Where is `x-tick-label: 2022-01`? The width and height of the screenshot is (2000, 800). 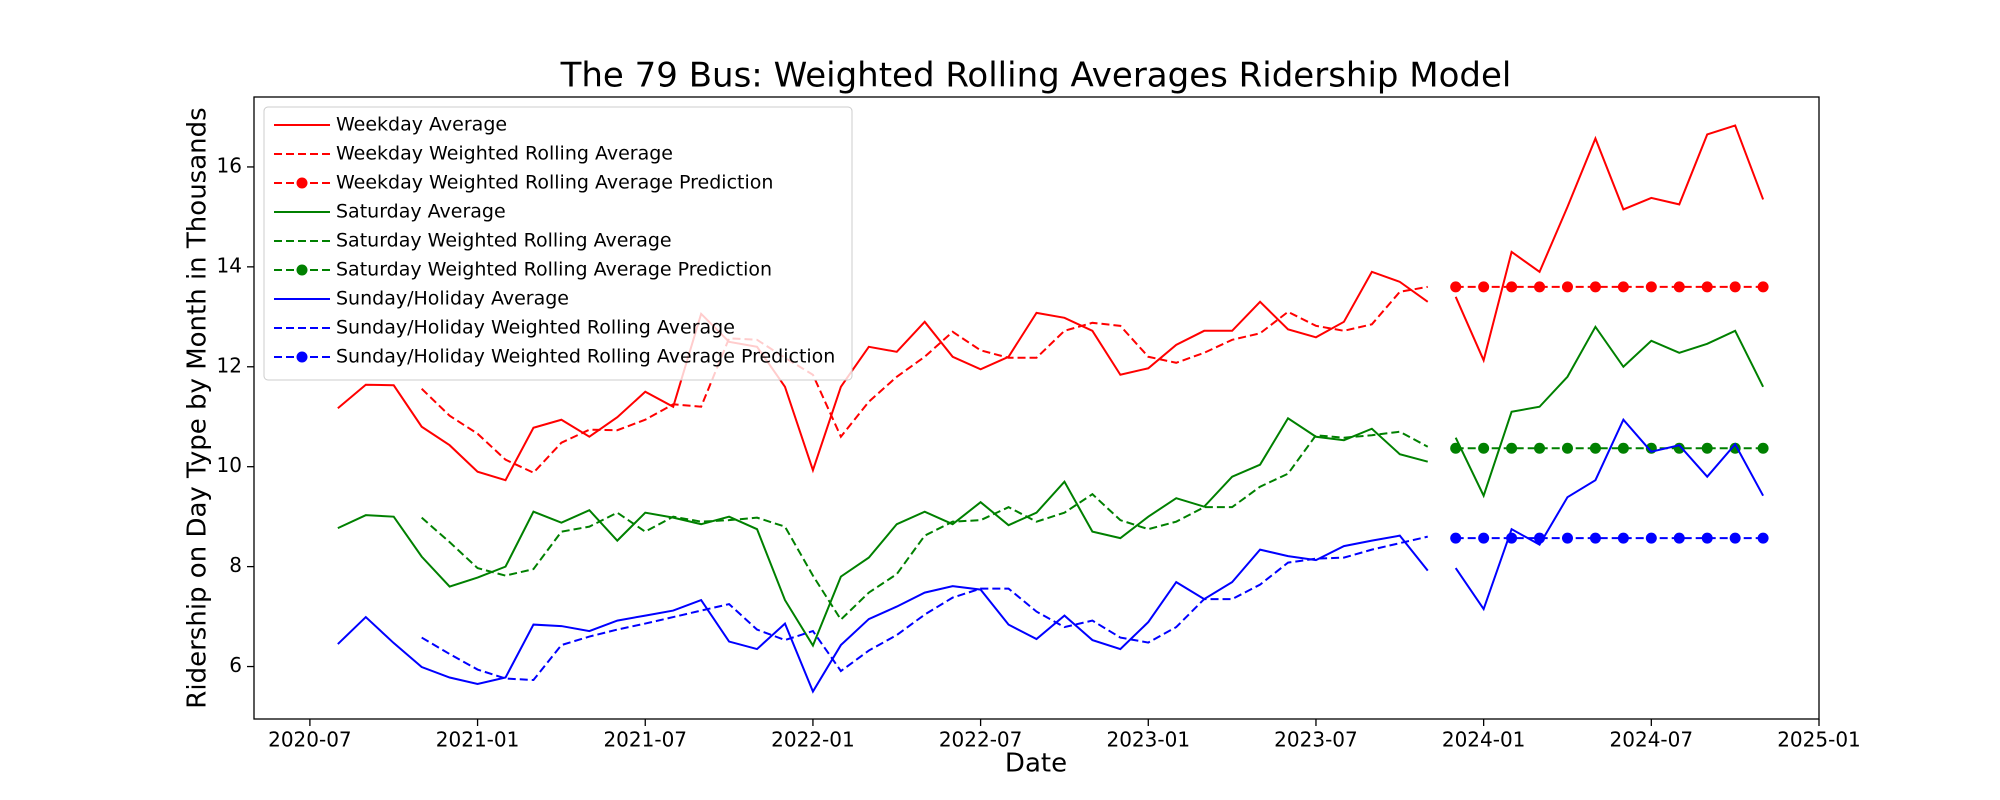
x-tick-label: 2022-01 is located at coordinates (813, 740).